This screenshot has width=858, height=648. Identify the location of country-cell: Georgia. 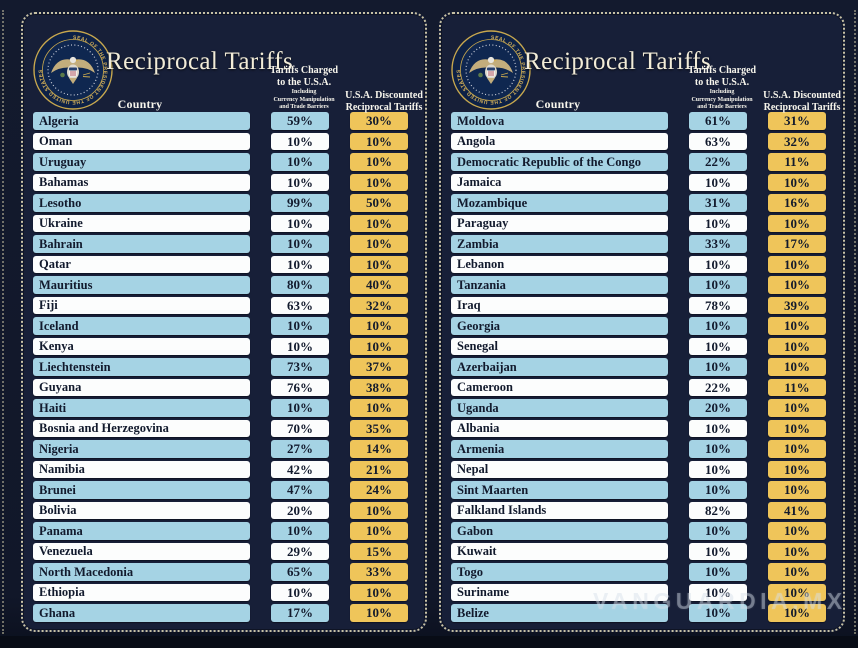
(559, 326).